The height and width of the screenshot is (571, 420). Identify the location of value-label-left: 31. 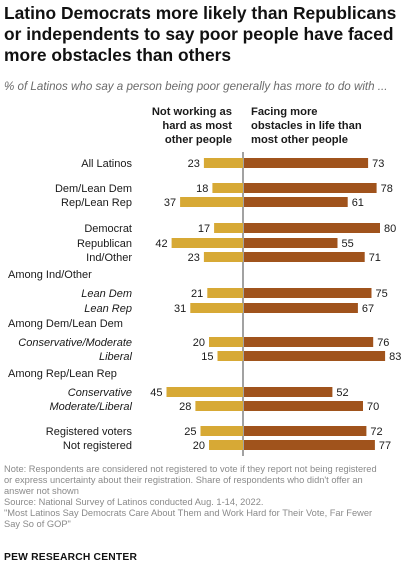
(180, 309).